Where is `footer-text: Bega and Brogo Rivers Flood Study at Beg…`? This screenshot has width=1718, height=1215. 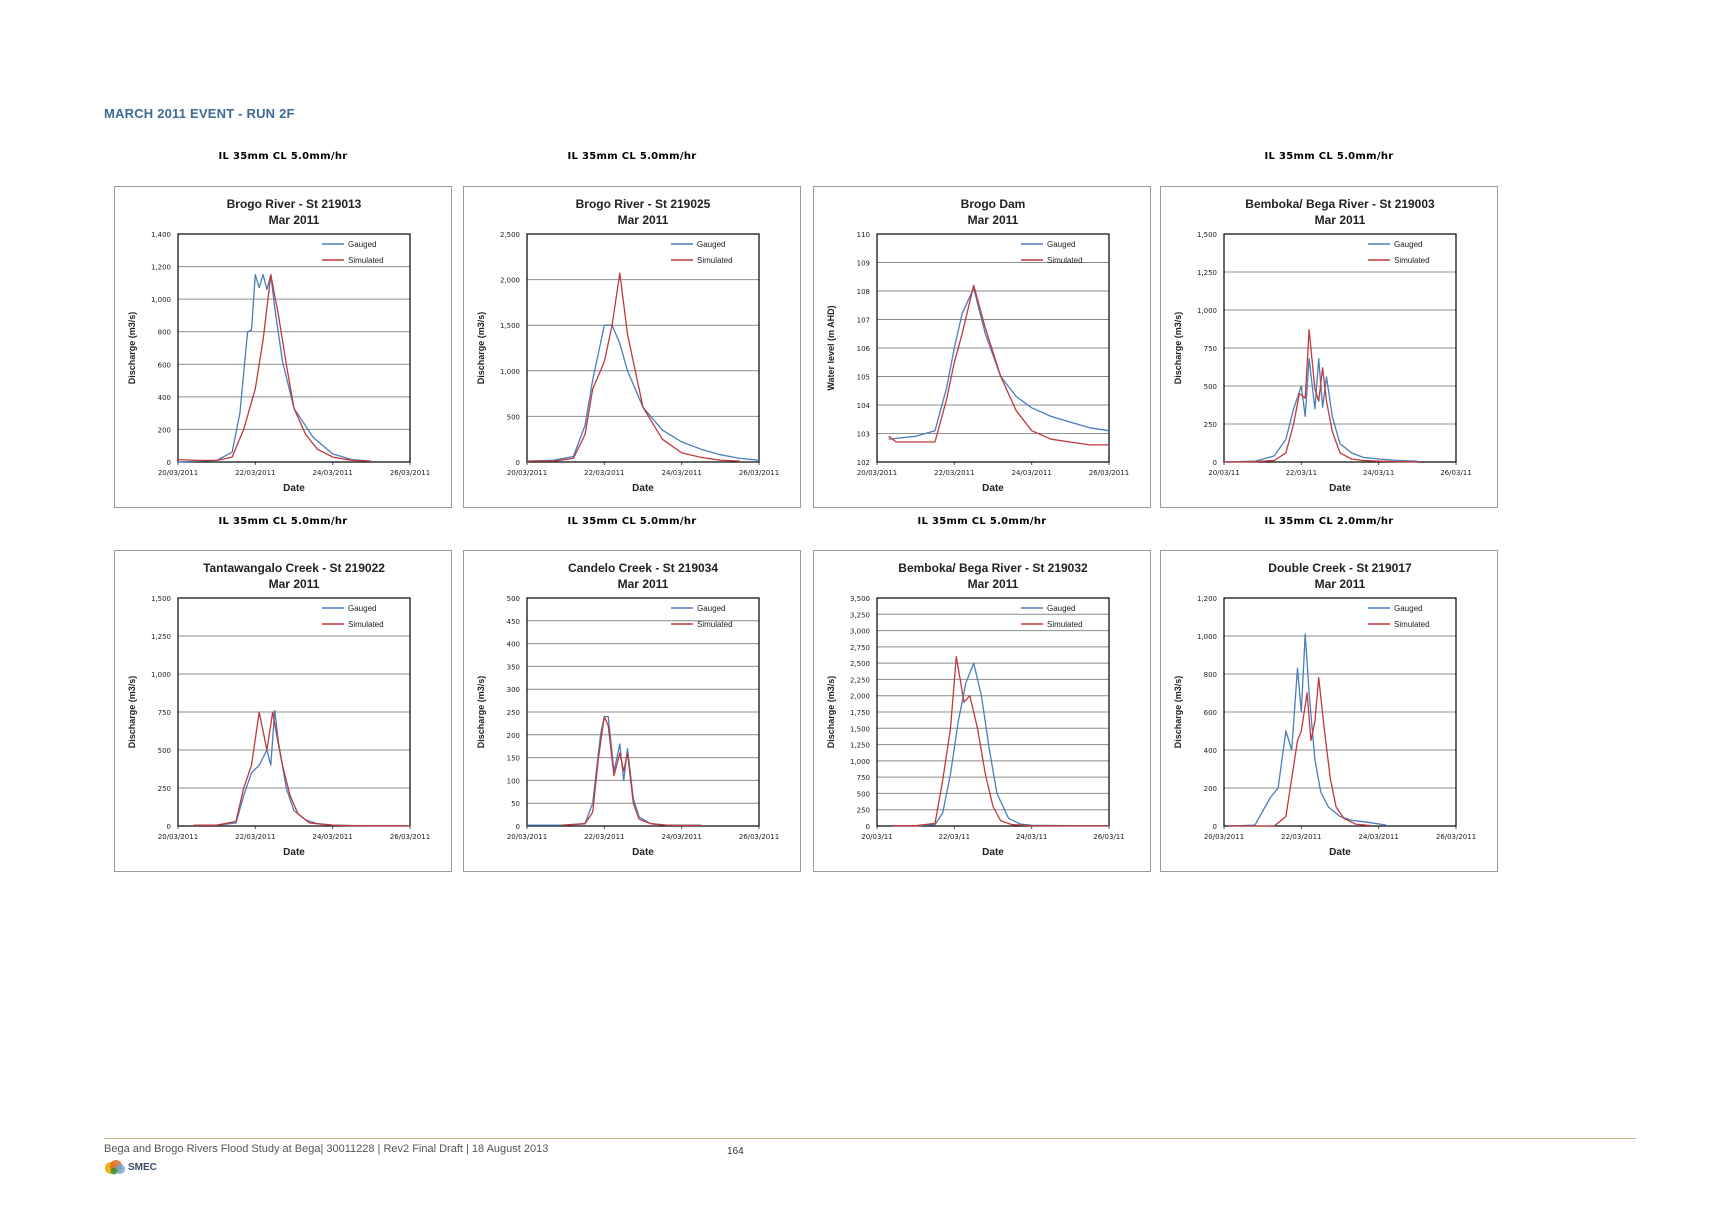 footer-text: Bega and Brogo Rivers Flood Study at Beg… is located at coordinates (326, 1149).